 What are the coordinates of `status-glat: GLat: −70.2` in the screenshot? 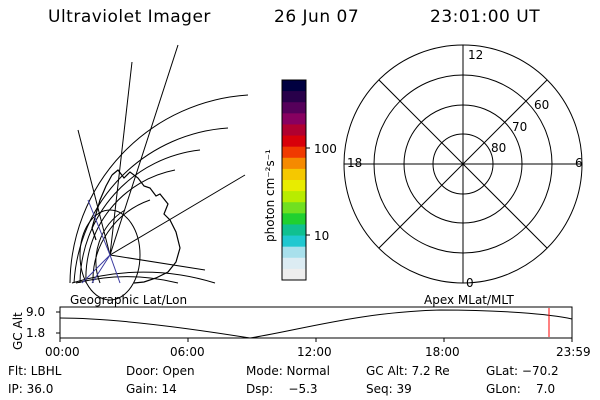 It's located at (522, 371).